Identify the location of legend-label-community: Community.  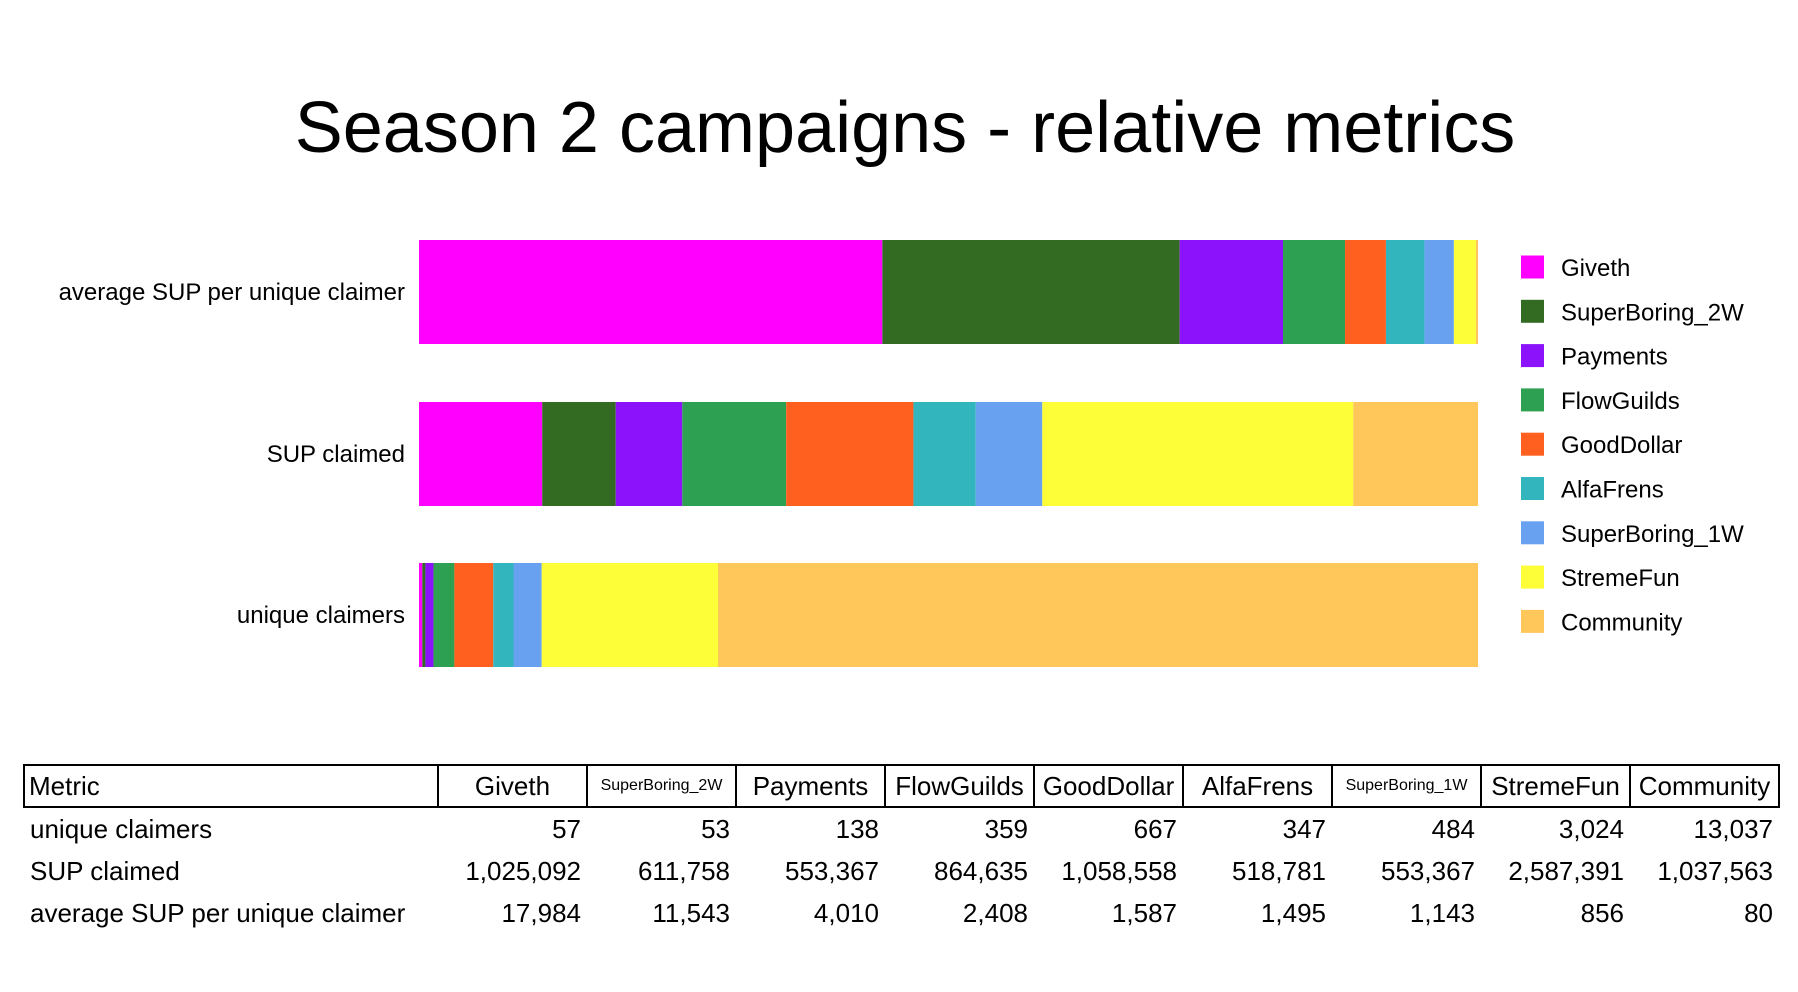
(1621, 622).